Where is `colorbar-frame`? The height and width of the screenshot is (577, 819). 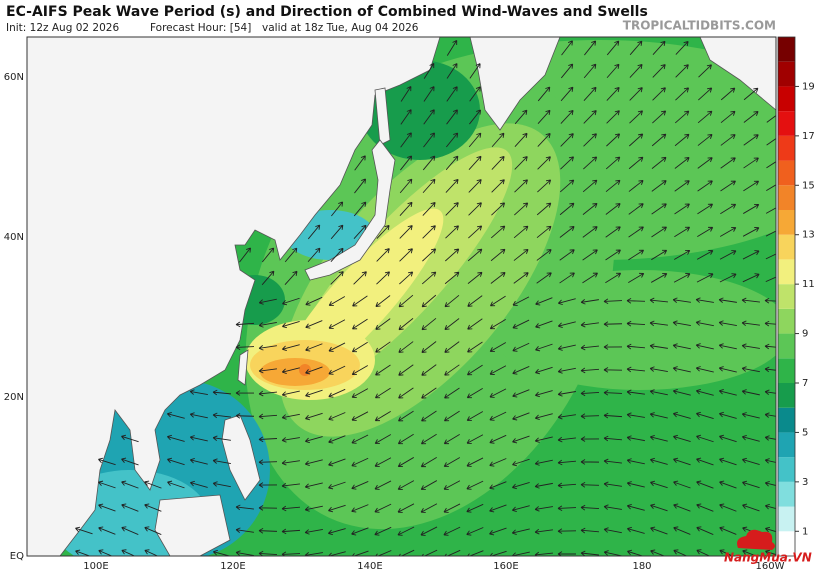 colorbar-frame is located at coordinates (786, 296).